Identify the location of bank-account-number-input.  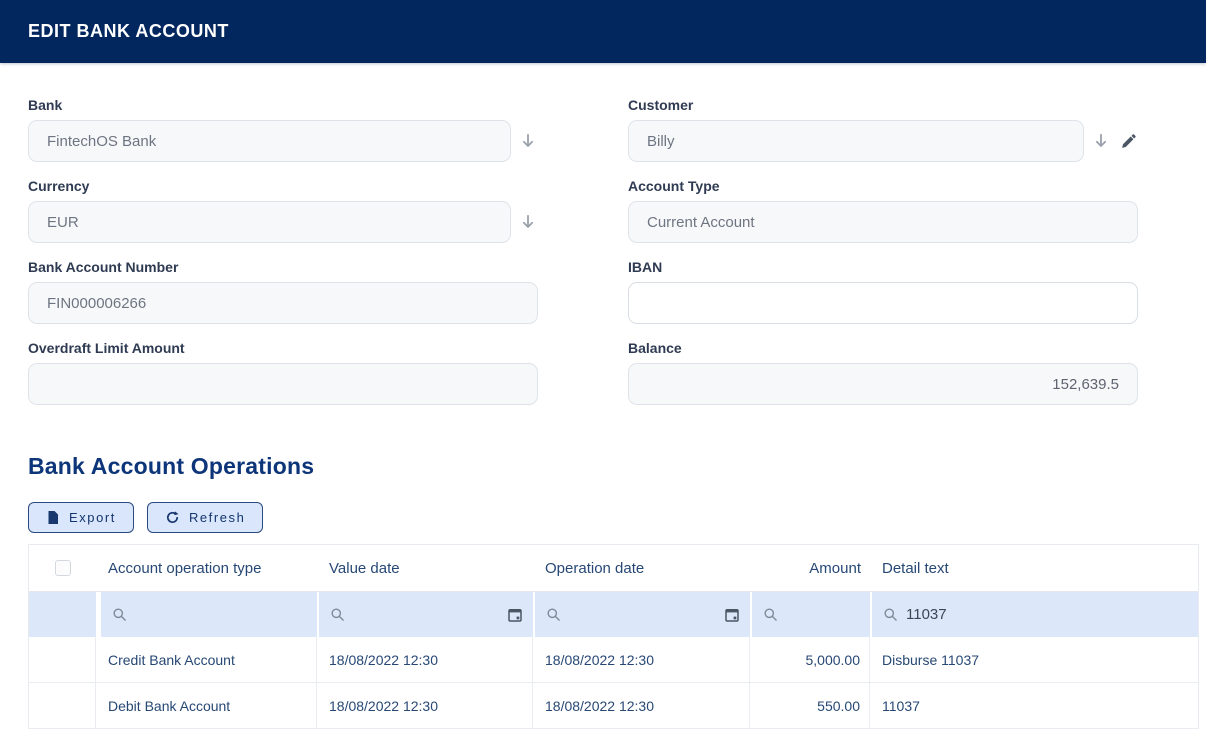
(283, 303).